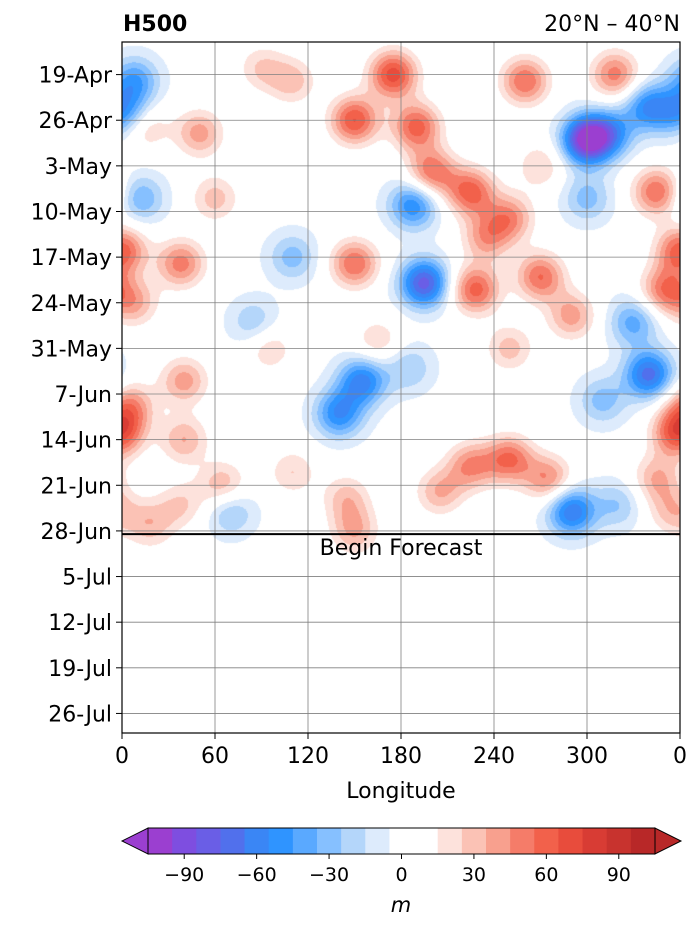  I want to click on y-tick-label: 26-Jul, so click(80, 714).